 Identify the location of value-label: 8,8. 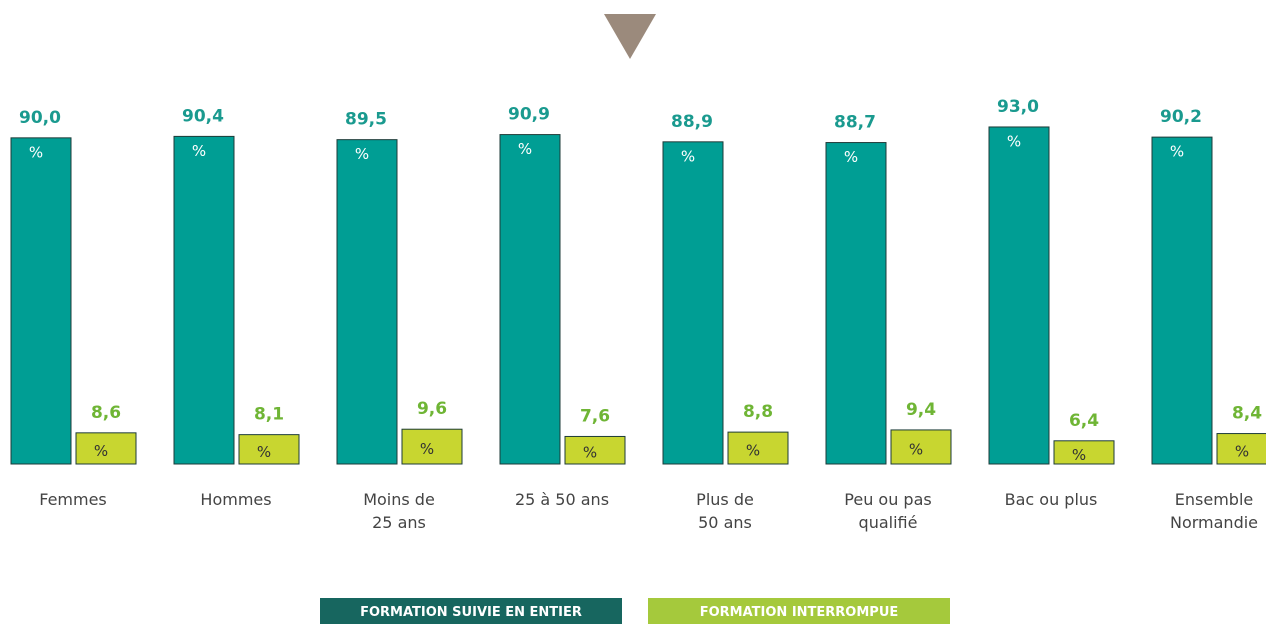
(758, 412).